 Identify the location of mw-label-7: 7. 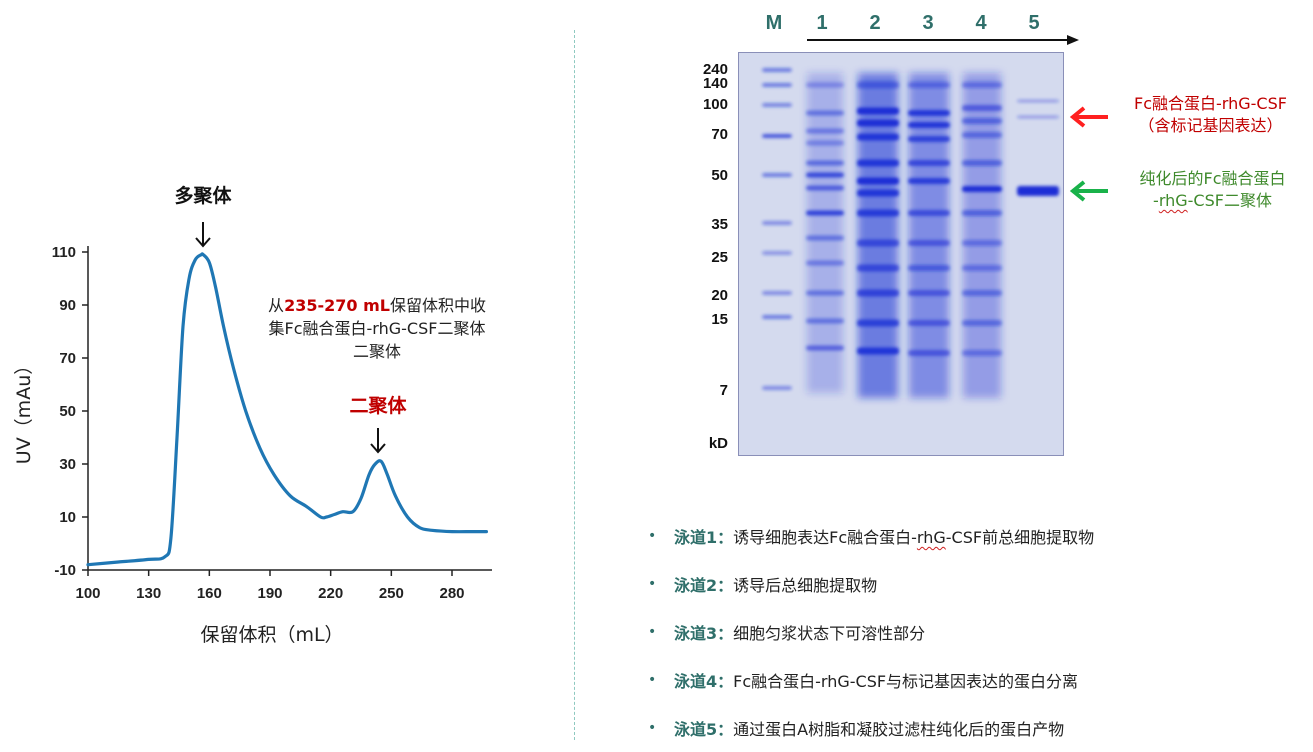
(723, 390).